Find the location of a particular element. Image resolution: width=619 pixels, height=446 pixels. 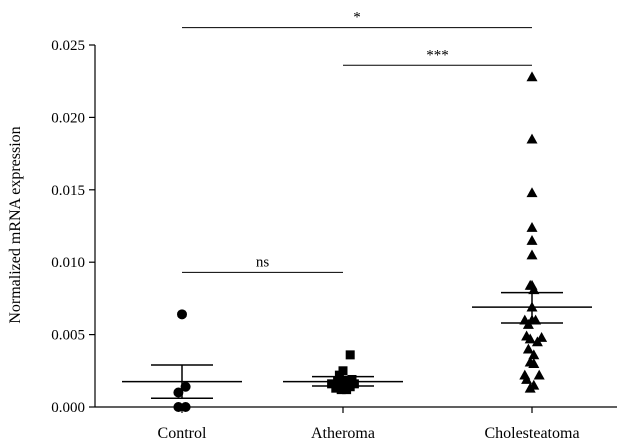

y-tick-label: 0.000 is located at coordinates (68, 408).